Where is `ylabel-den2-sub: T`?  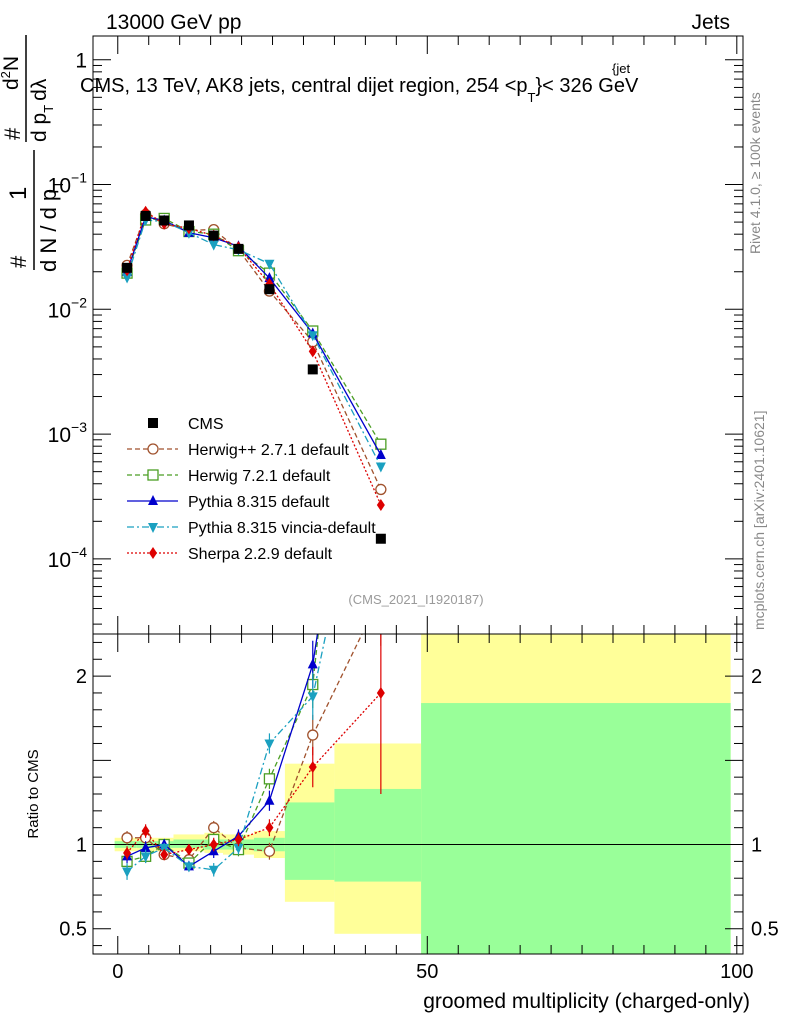 ylabel-den2-sub: T is located at coordinates (48, 109).